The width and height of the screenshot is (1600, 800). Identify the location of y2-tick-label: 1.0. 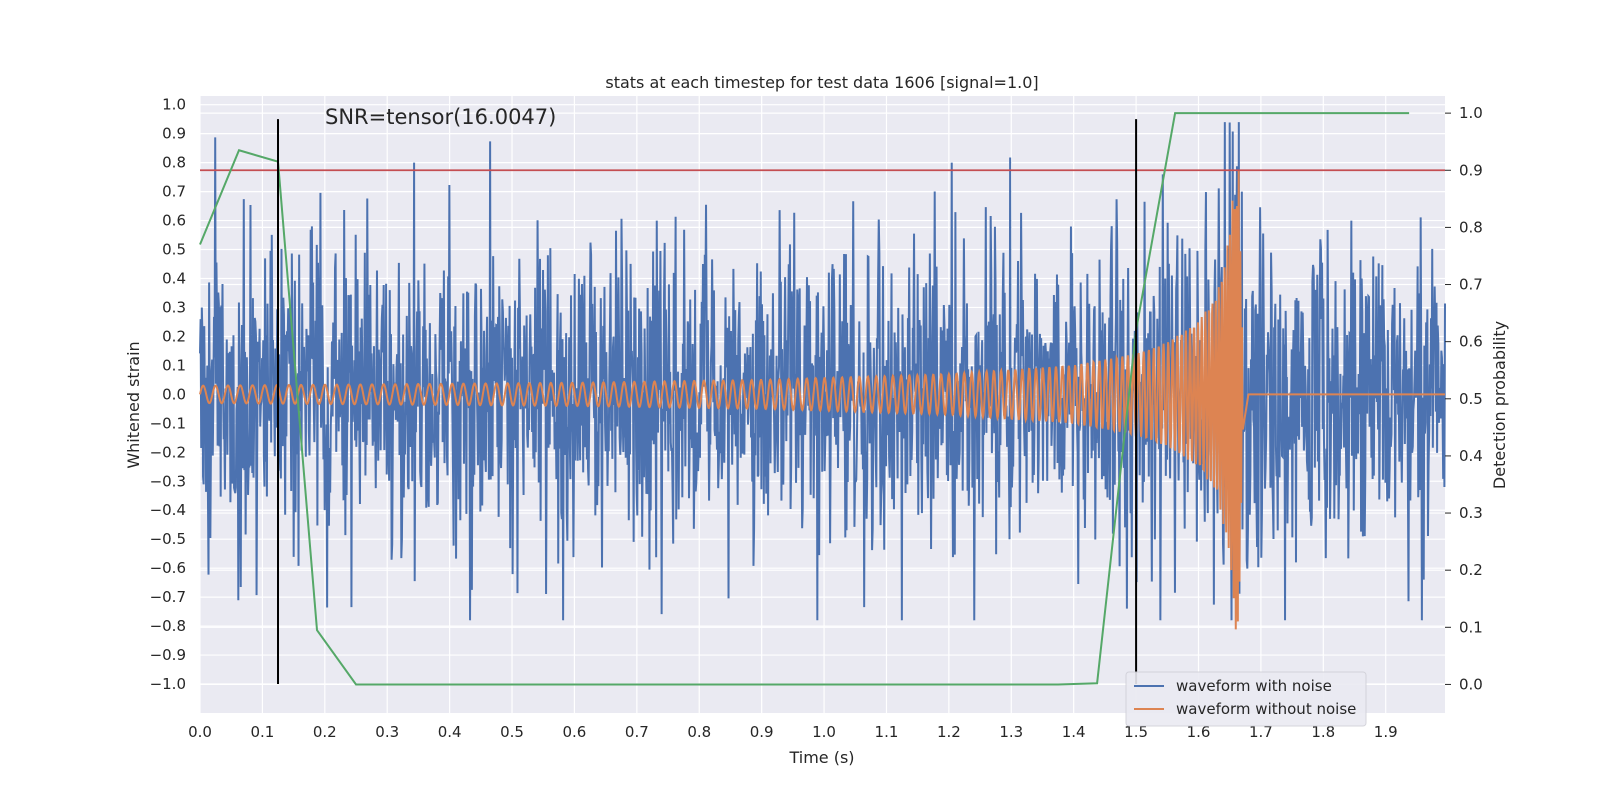
(1471, 113).